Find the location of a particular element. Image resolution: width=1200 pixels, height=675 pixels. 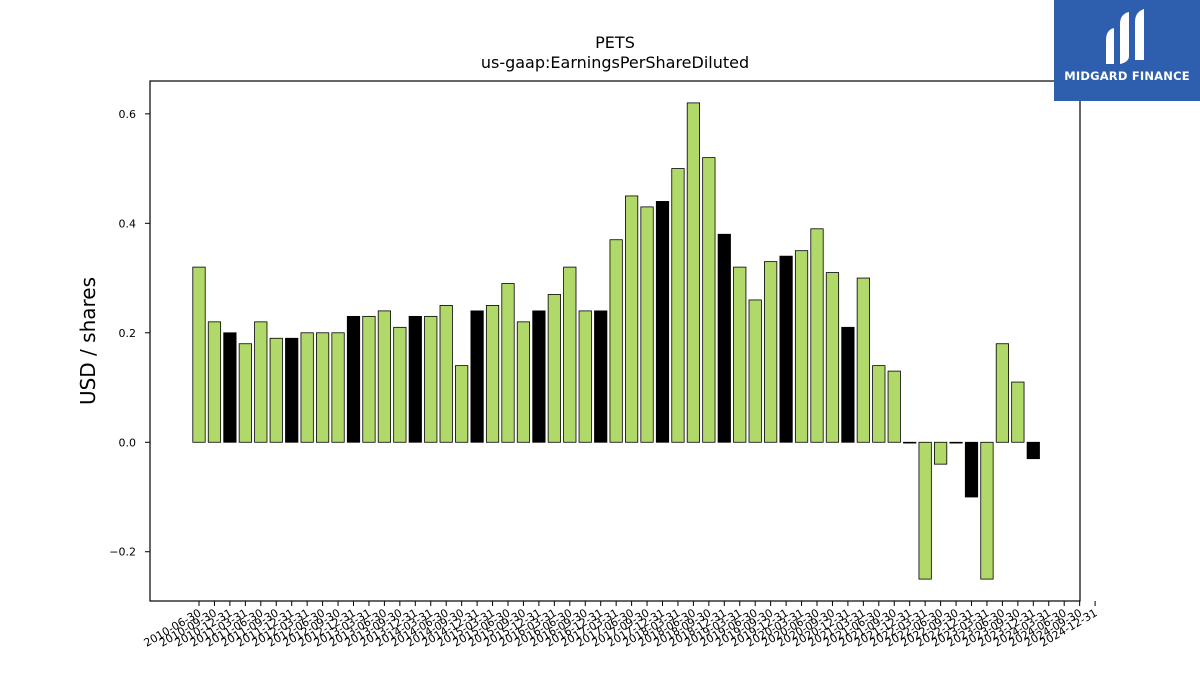

brand-name: MIDGARD FINANCE is located at coordinates (1127, 76).